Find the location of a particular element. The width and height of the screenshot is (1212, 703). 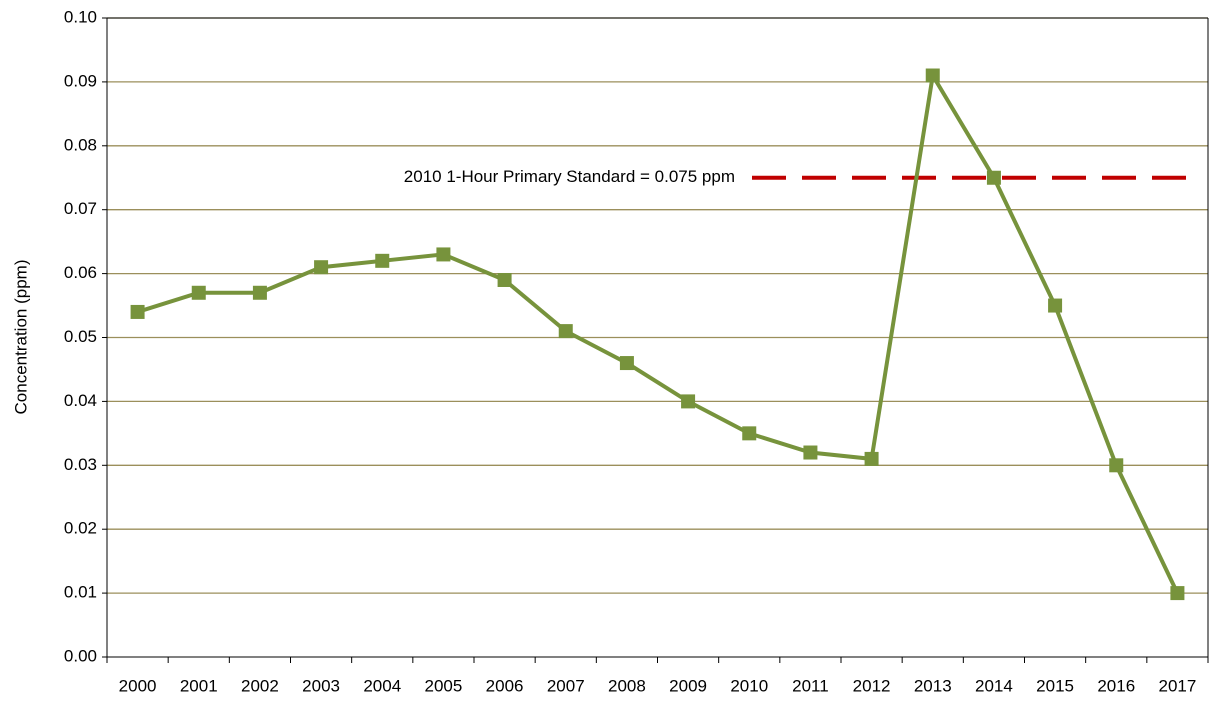

x-tick-label: 2003 is located at coordinates (321, 685).